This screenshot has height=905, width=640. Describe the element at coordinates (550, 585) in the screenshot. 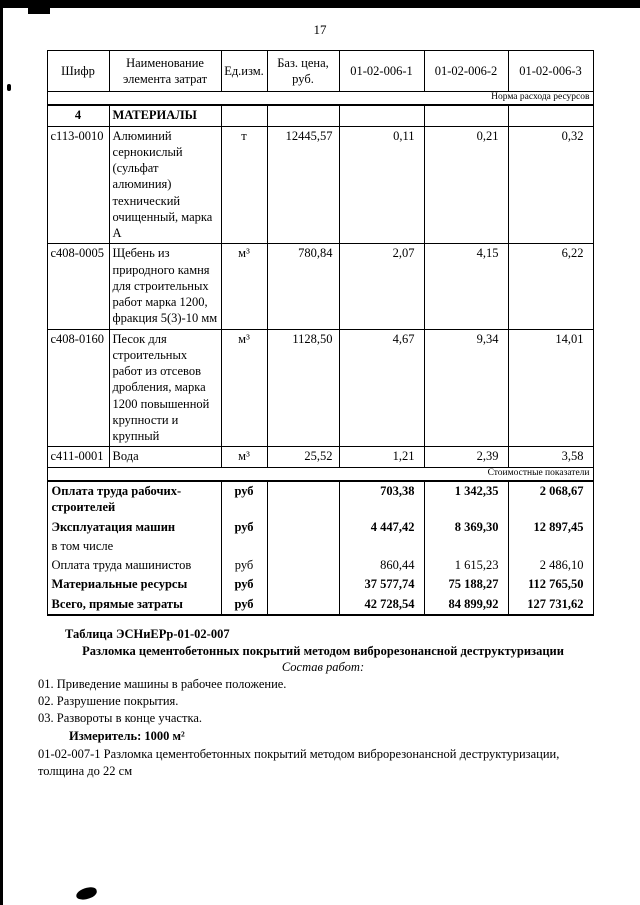

I see `value-cell-3: 112 765,50` at that location.